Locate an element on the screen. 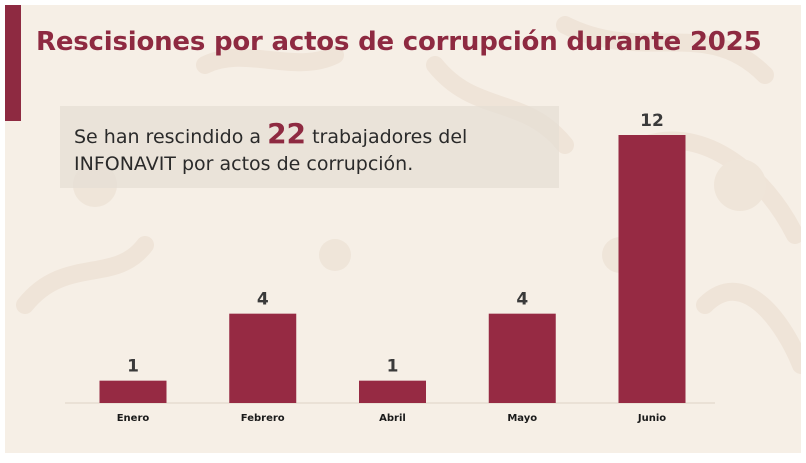  x-tick-label: Junio is located at coordinates (651, 418).